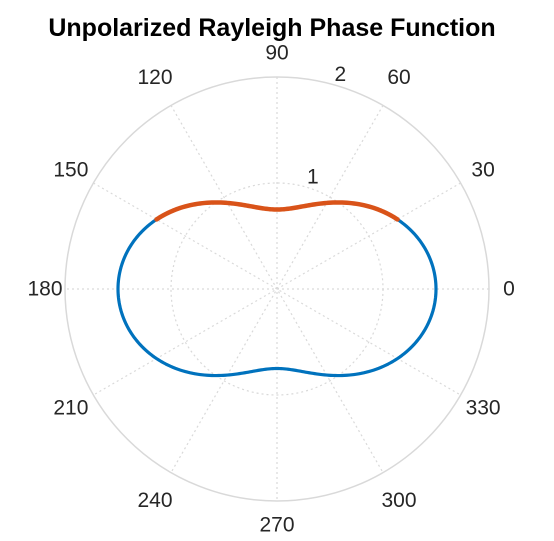 The width and height of the screenshot is (554, 541). What do you see at coordinates (276, 53) in the screenshot?
I see `theta-tick-label: 90` at bounding box center [276, 53].